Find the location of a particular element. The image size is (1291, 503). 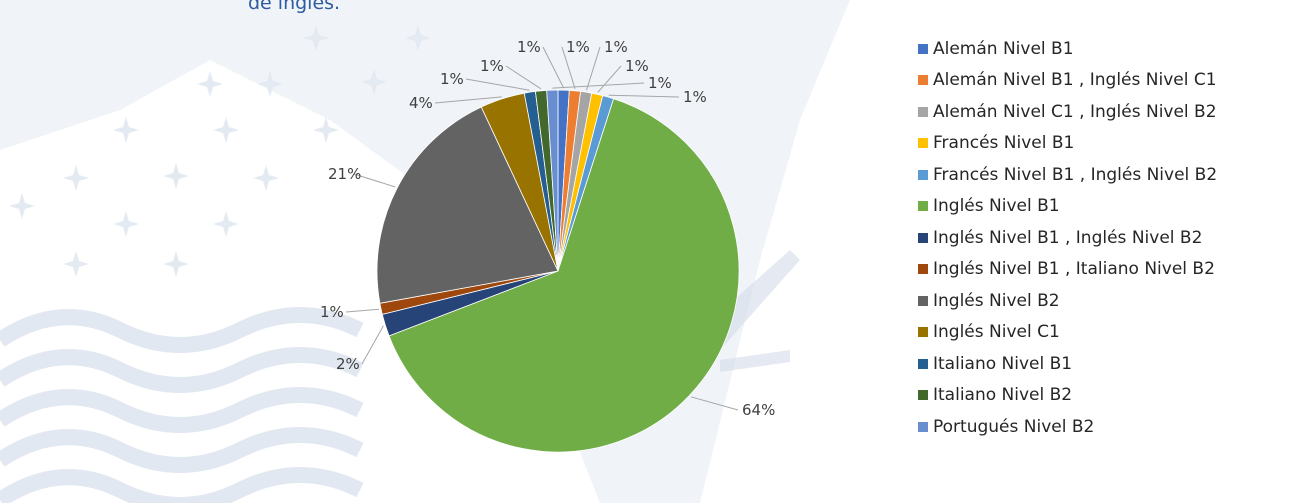

legend-item: Italiano Nivel B1 is located at coordinates (1067, 364).